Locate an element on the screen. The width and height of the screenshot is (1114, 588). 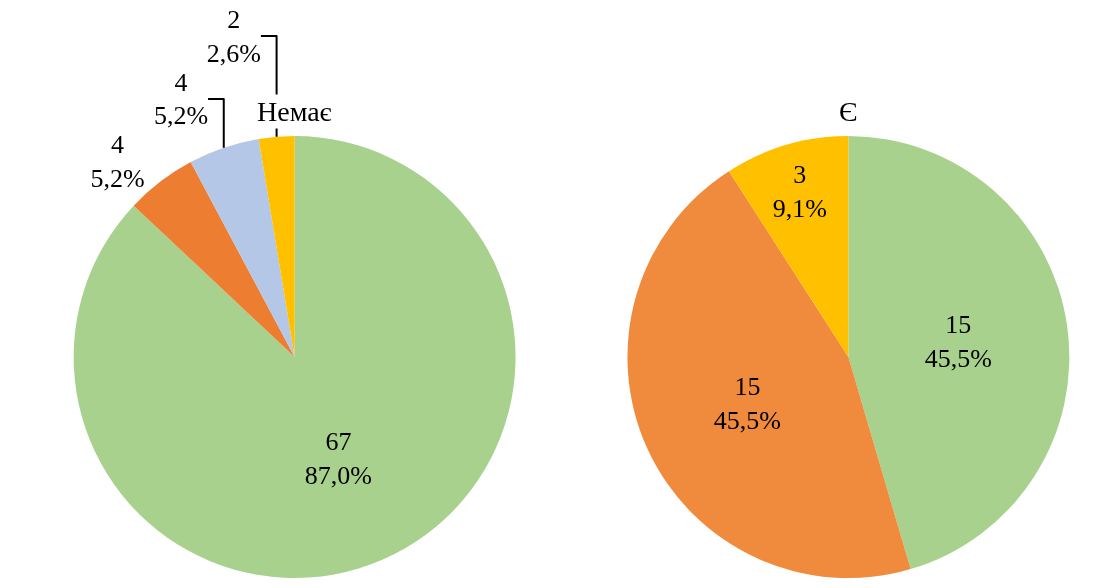
data-label: 67 87,0% is located at coordinates (338, 458).